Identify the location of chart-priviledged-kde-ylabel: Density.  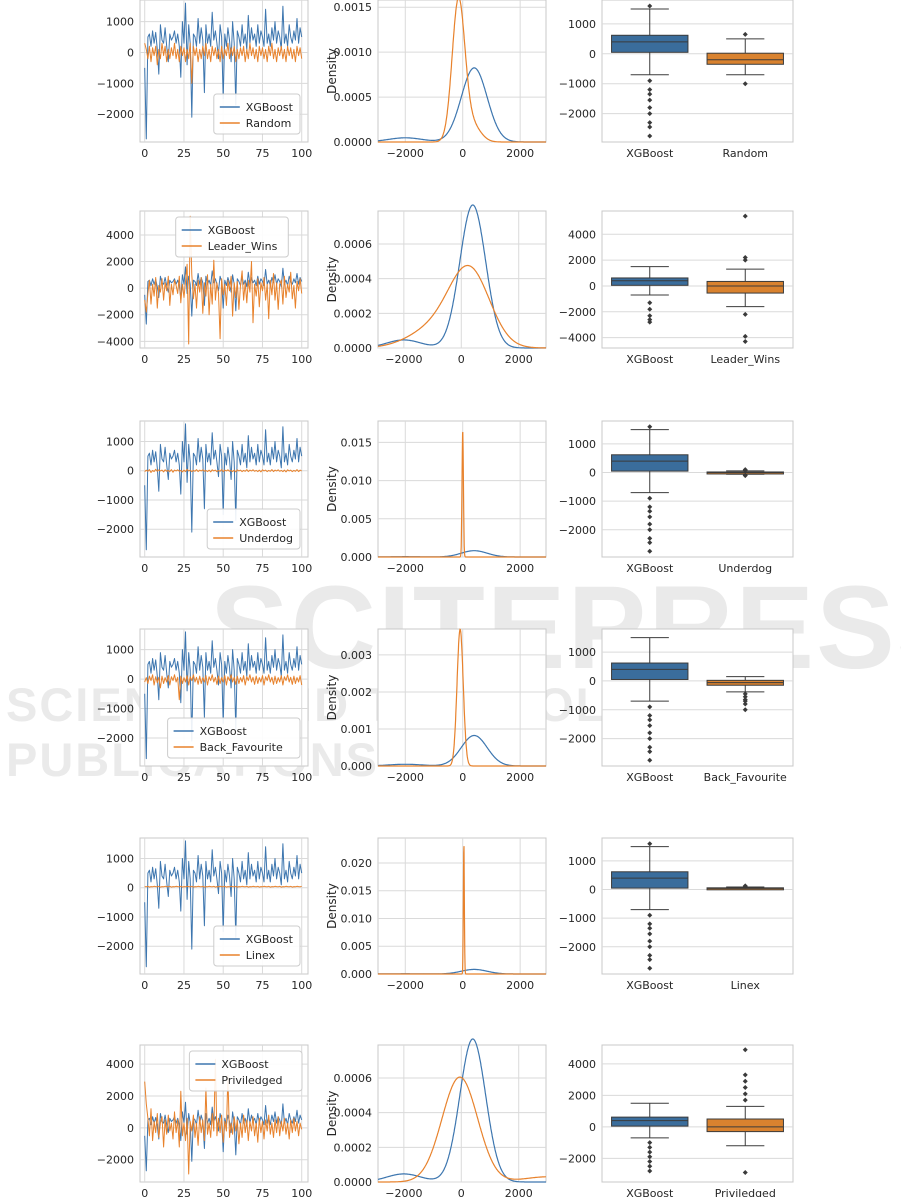
(332, 1114).